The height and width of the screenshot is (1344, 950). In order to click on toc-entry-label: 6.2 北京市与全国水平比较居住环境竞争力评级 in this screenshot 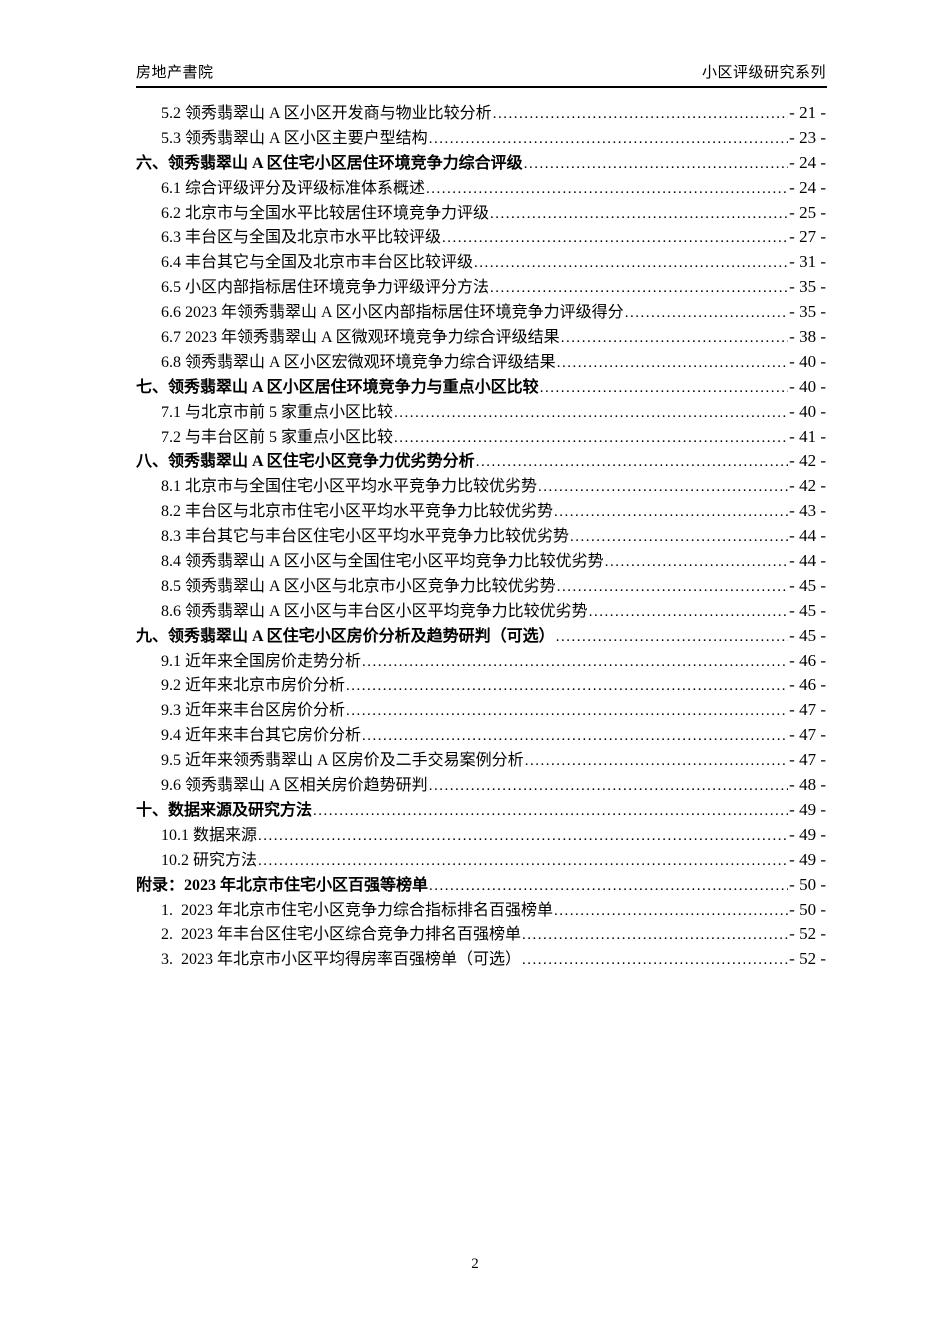, I will do `click(325, 213)`.